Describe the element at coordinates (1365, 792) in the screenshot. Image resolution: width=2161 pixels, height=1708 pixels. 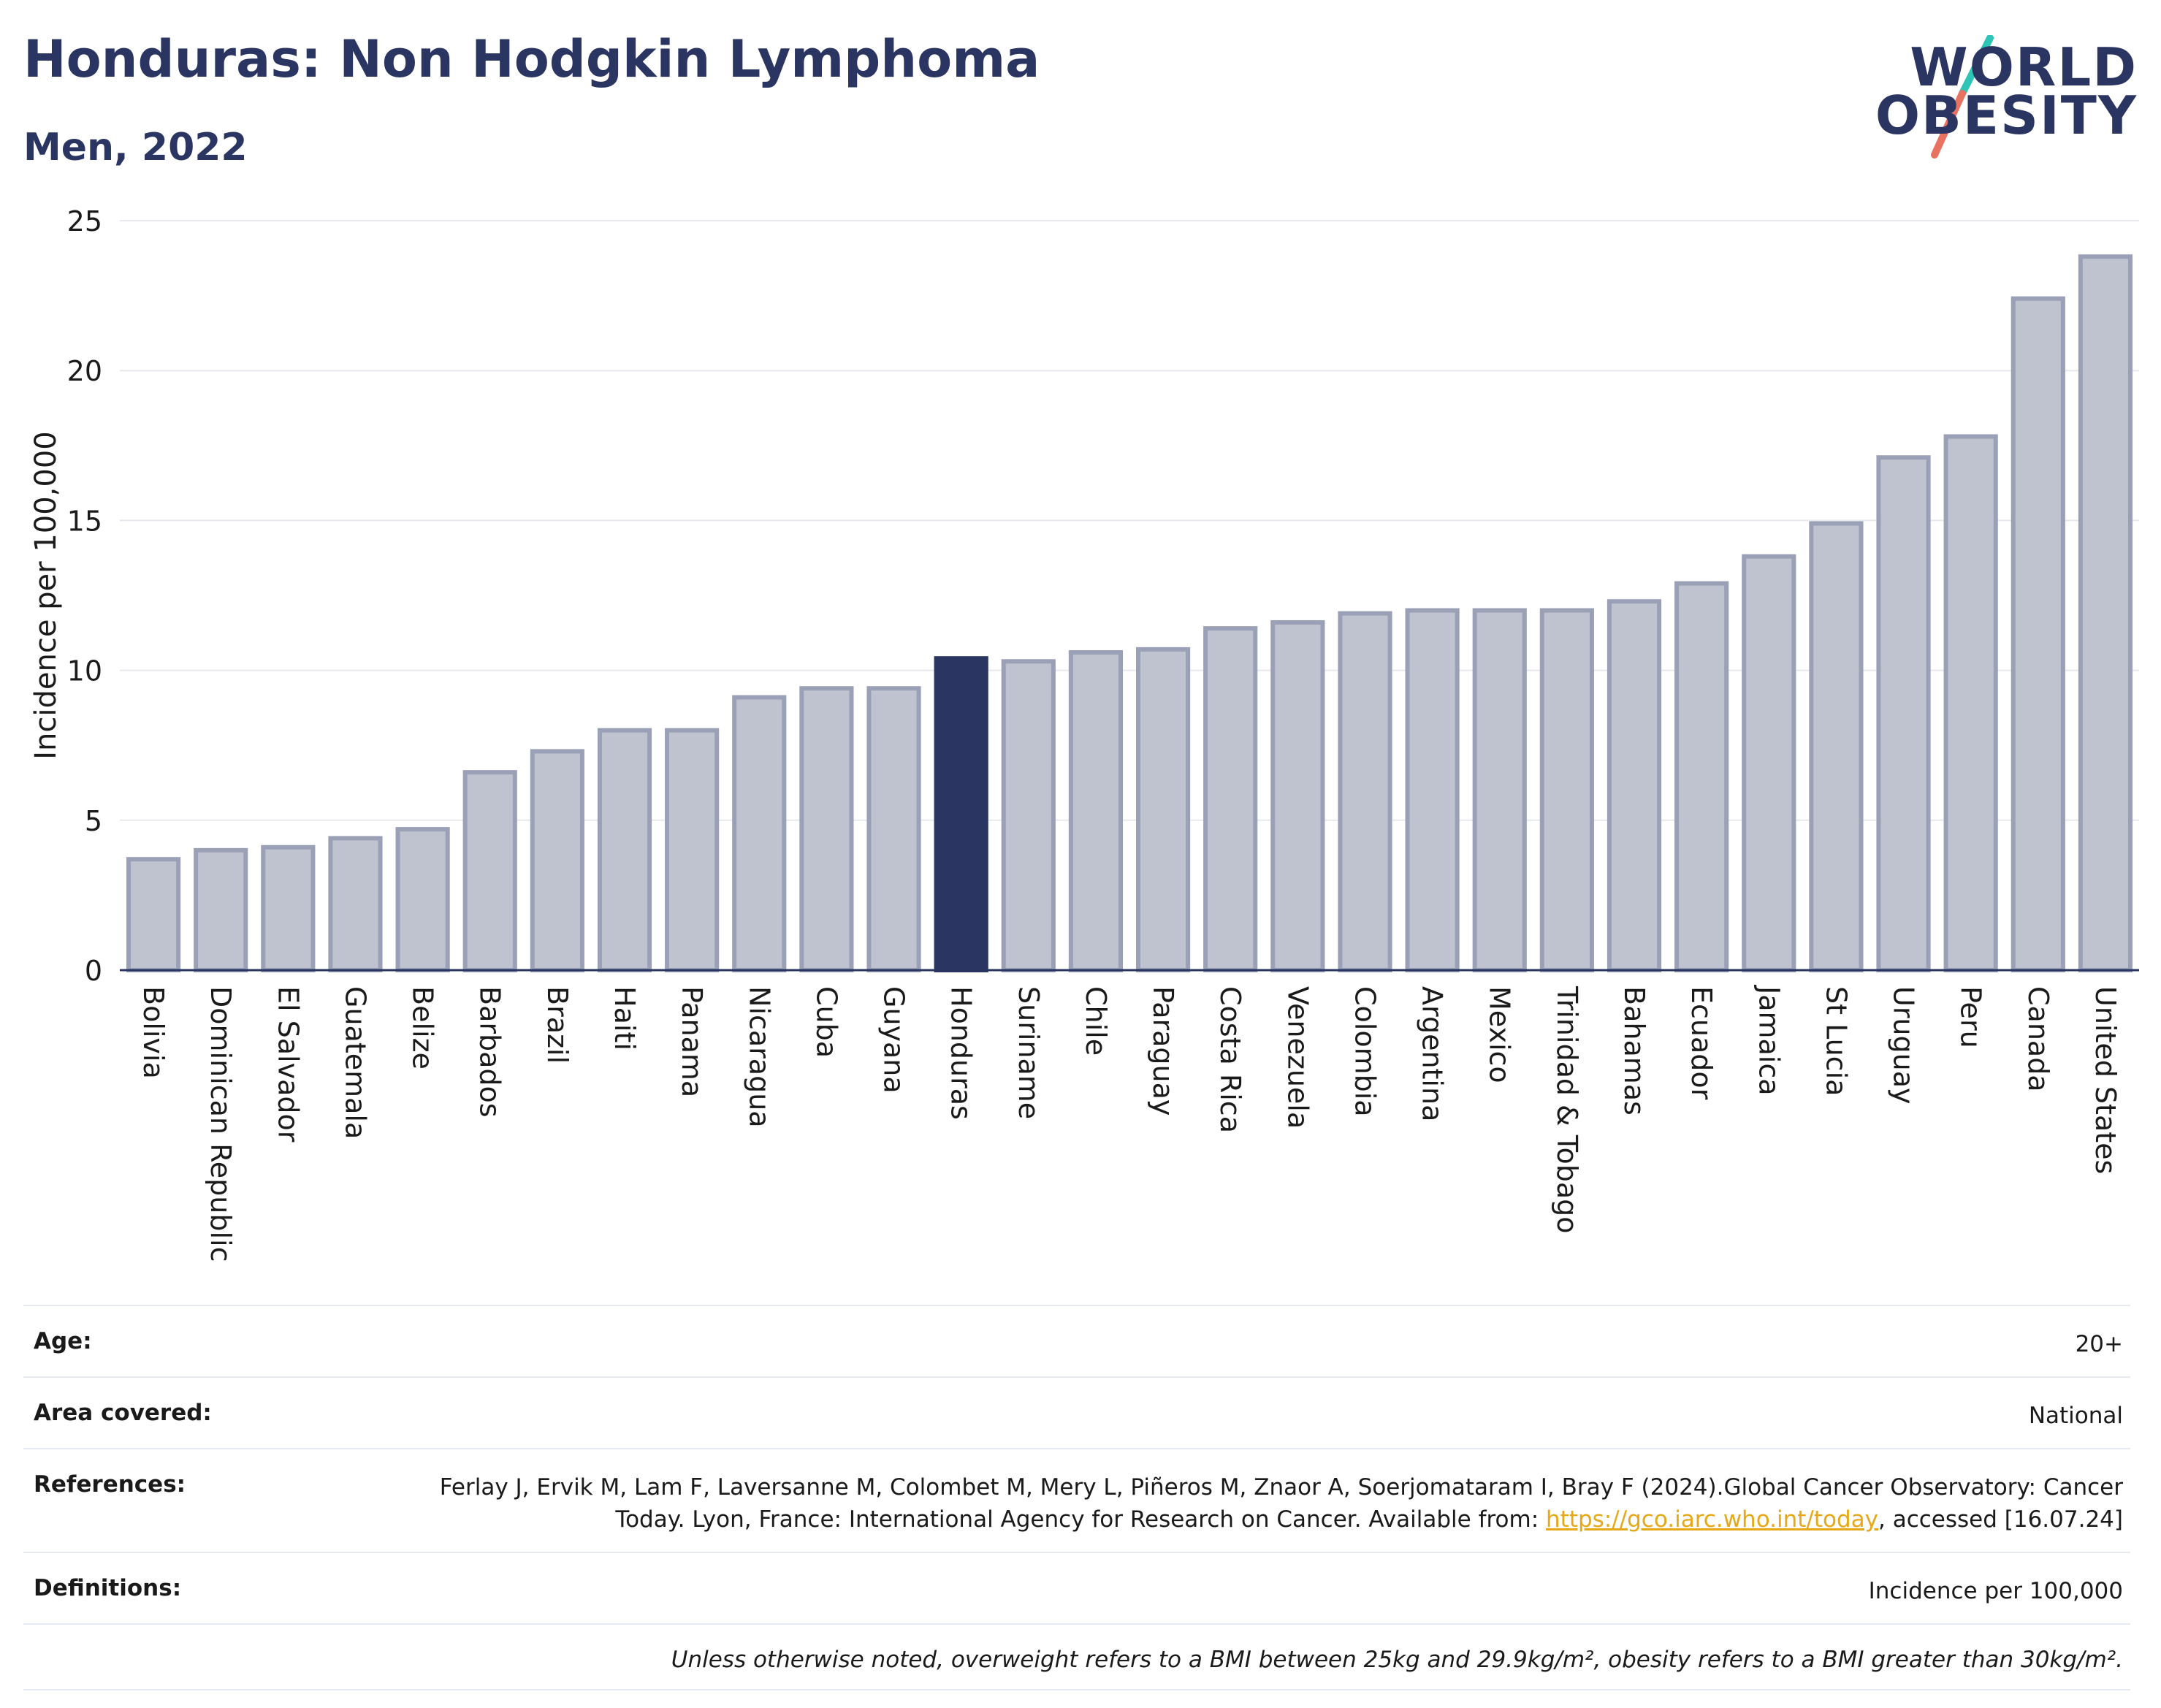
I see `bar-colombia` at that location.